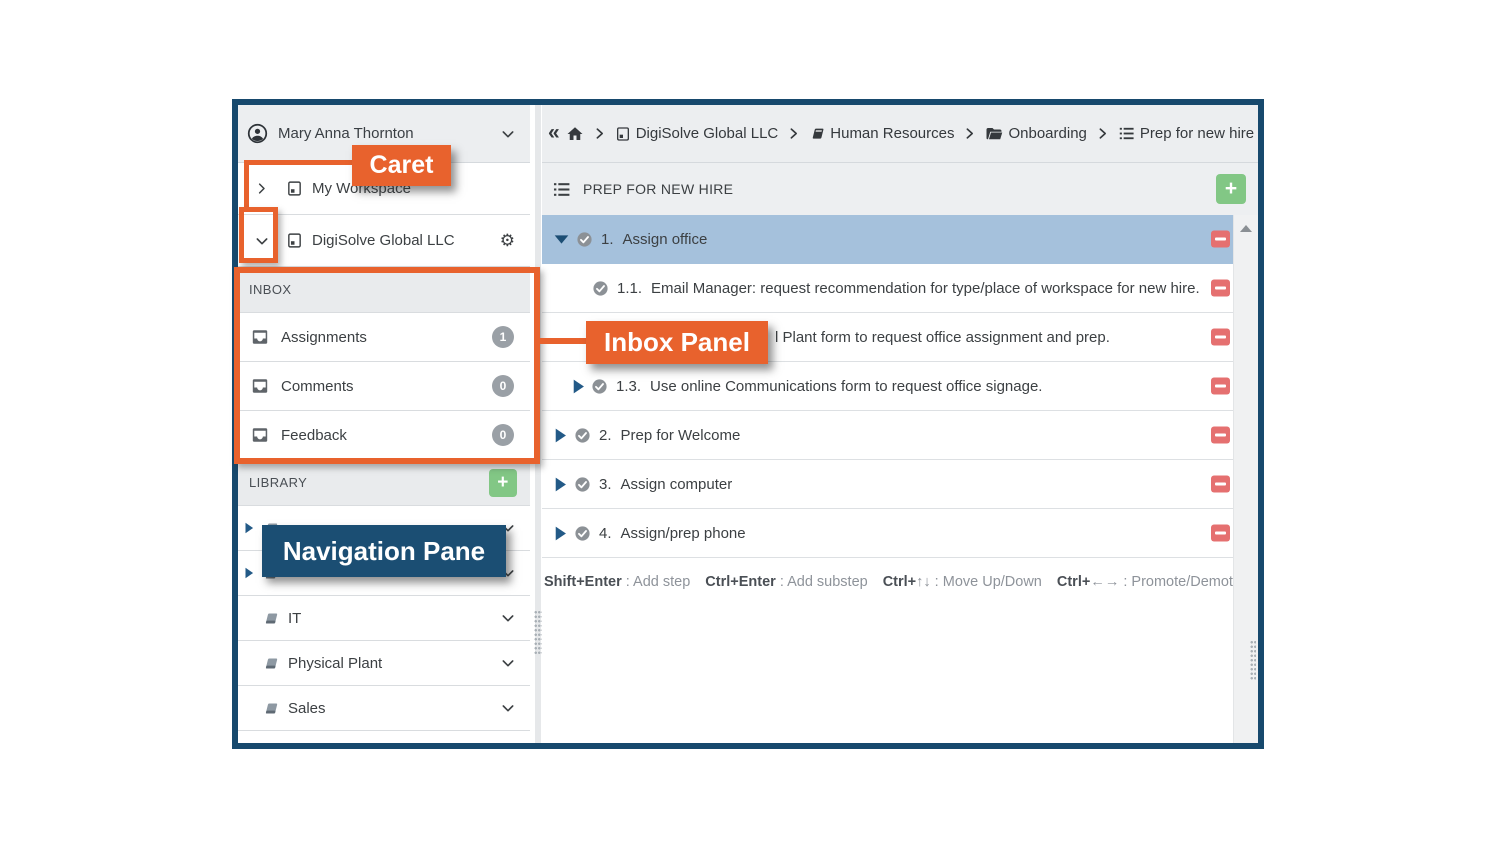 Image resolution: width=1496 pixels, height=848 pixels. I want to click on inbox-panel-highlight-box, so click(387, 365).